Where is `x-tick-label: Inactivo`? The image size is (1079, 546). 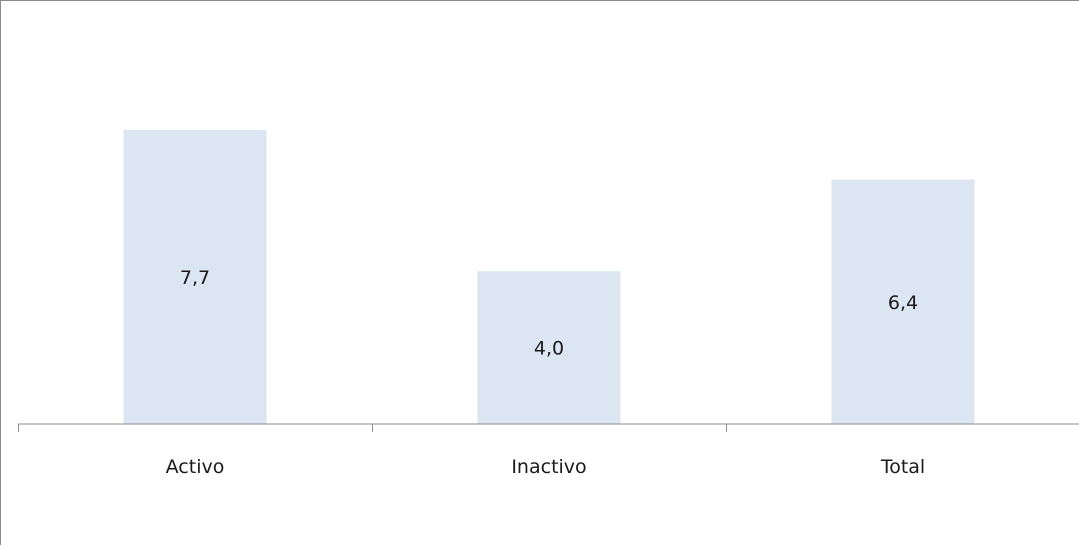 x-tick-label: Inactivo is located at coordinates (548, 467).